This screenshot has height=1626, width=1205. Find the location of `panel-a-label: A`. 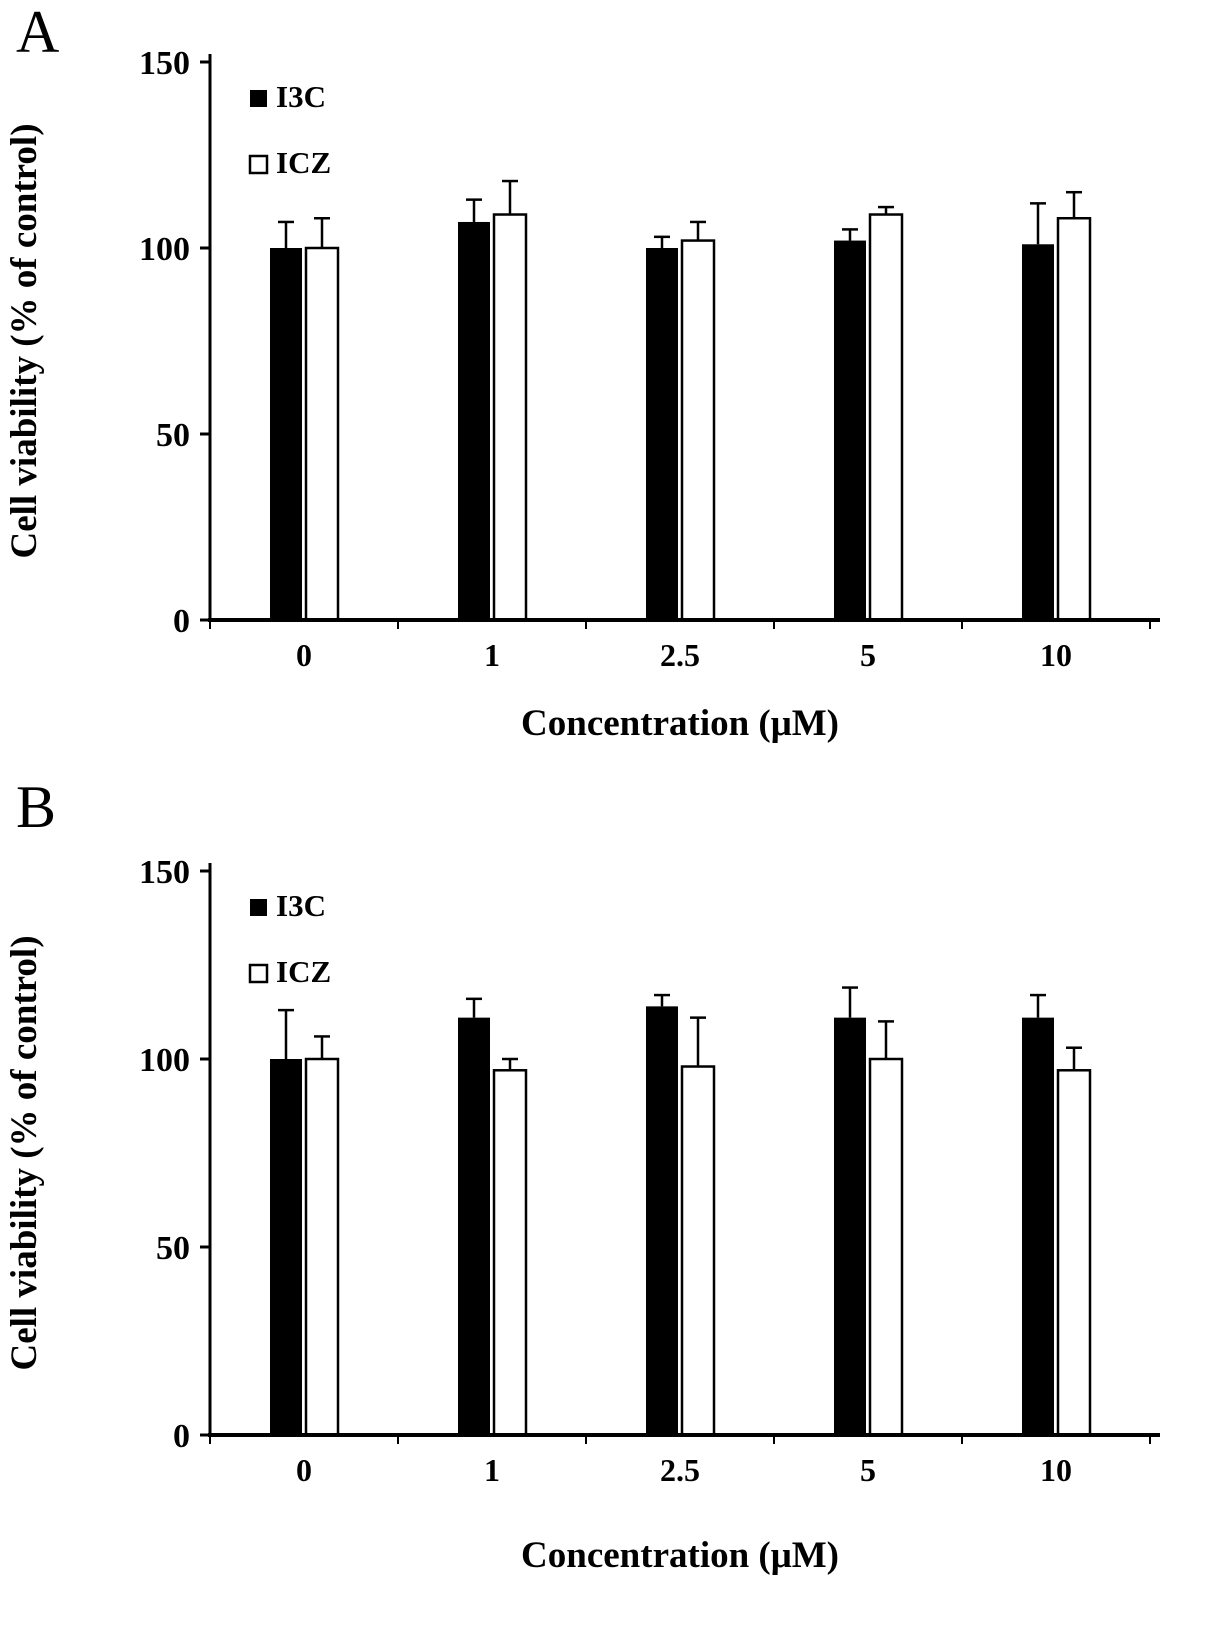

panel-a-label: A is located at coordinates (38, 32).